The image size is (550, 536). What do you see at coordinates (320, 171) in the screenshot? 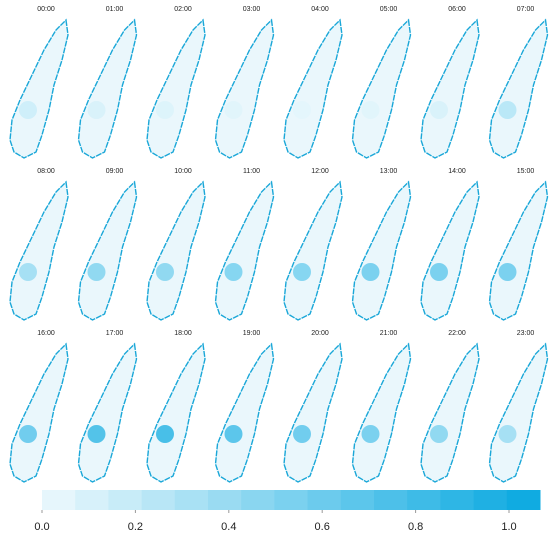
I see `panel-title: 12:00` at bounding box center [320, 171].